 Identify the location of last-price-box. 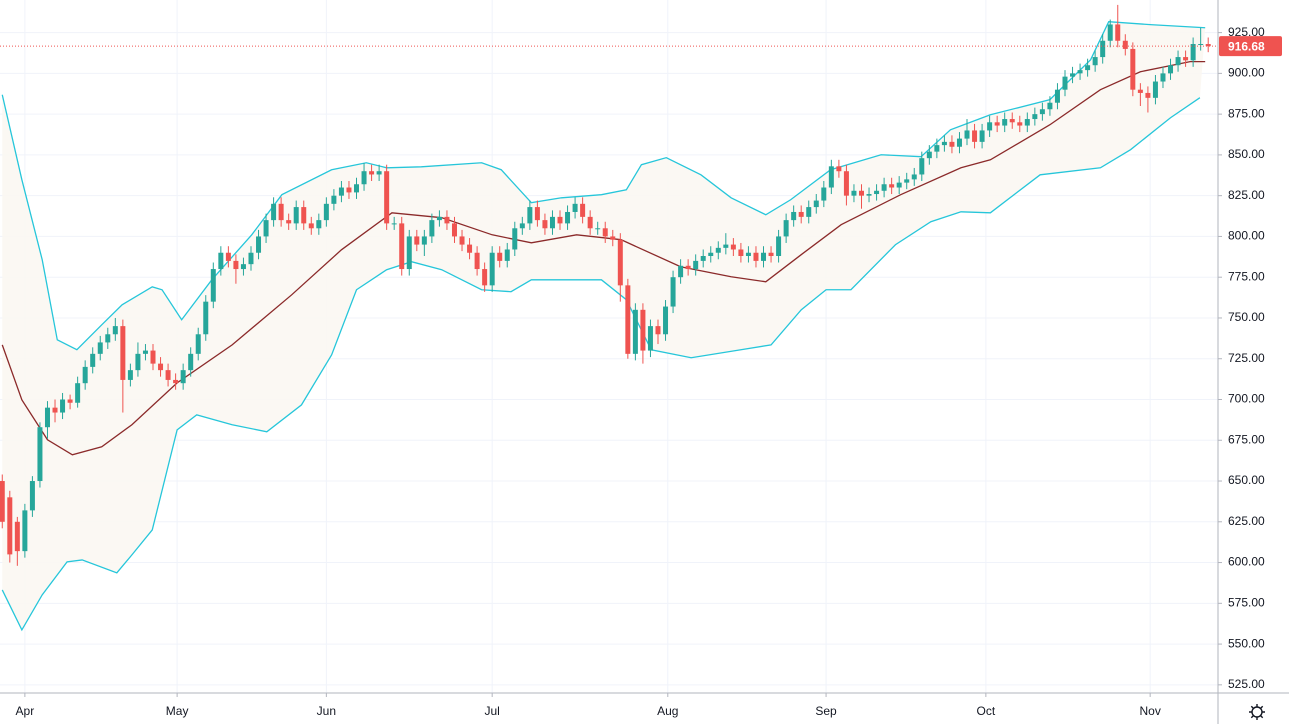
(1250, 46).